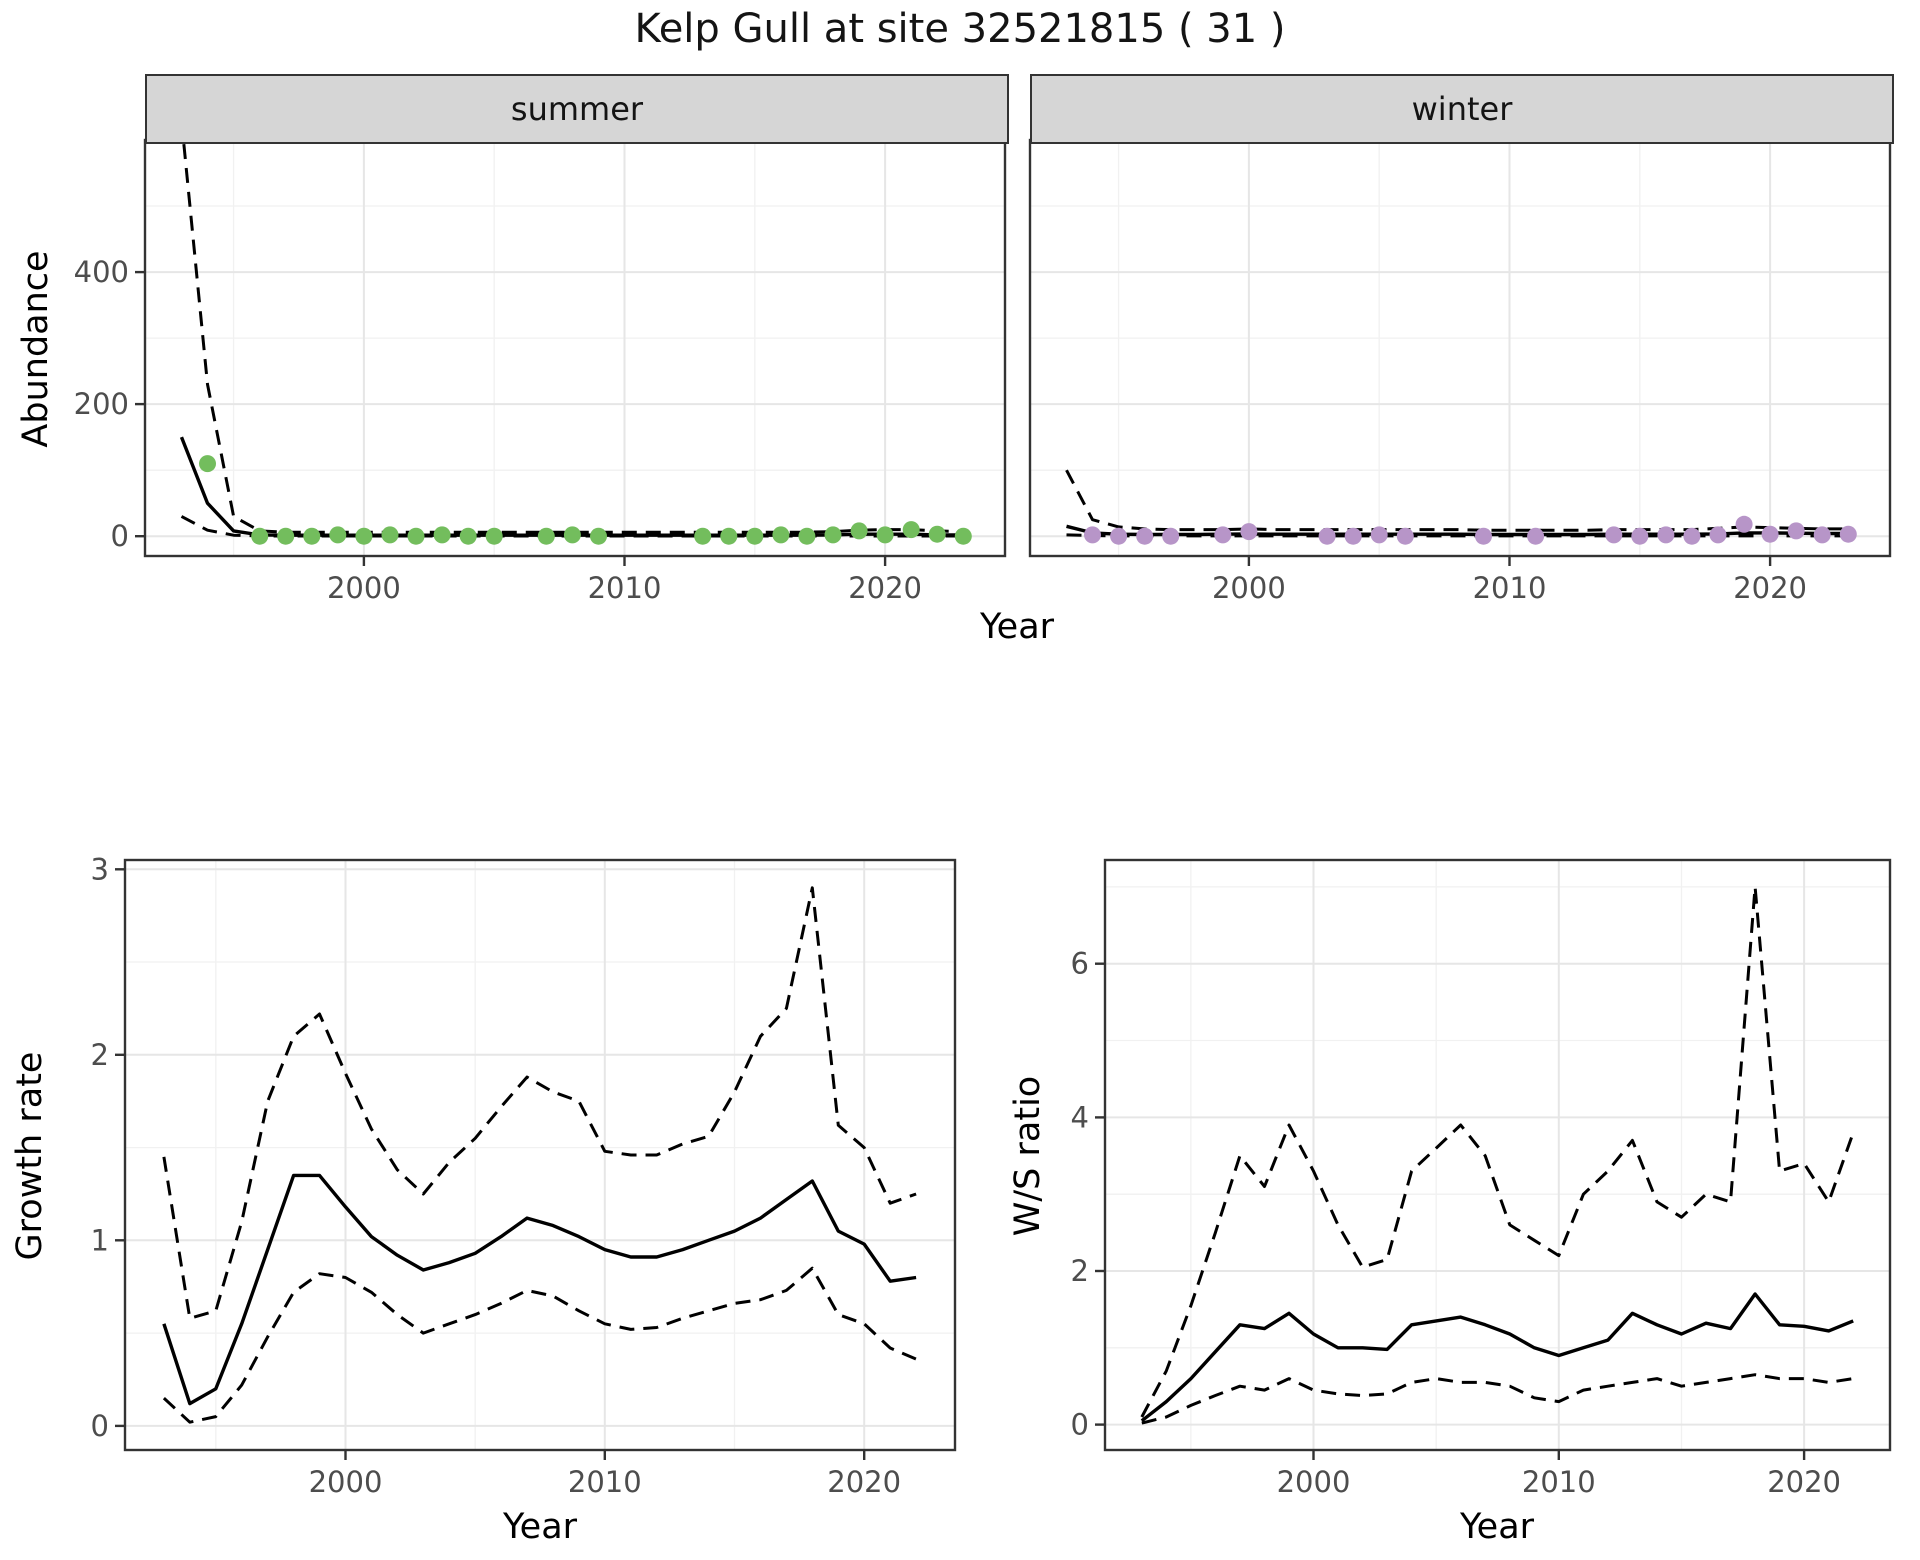 The width and height of the screenshot is (1920, 1560). I want to click on abundance-summer-panel: 2000 2010 2020 0 200 400, so click(540, 371).